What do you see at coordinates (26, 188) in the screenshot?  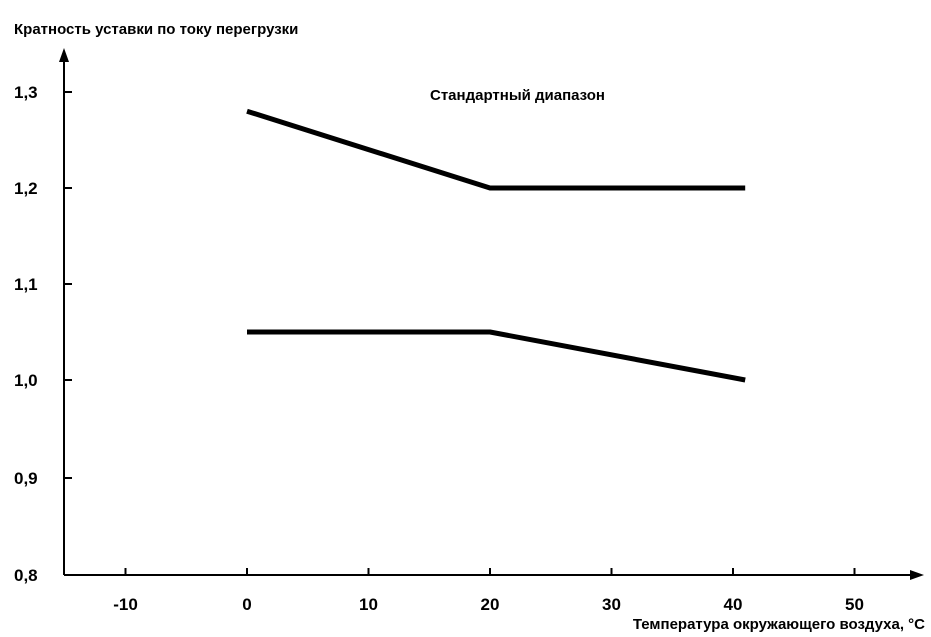 I see `y-tick-label: 1,2` at bounding box center [26, 188].